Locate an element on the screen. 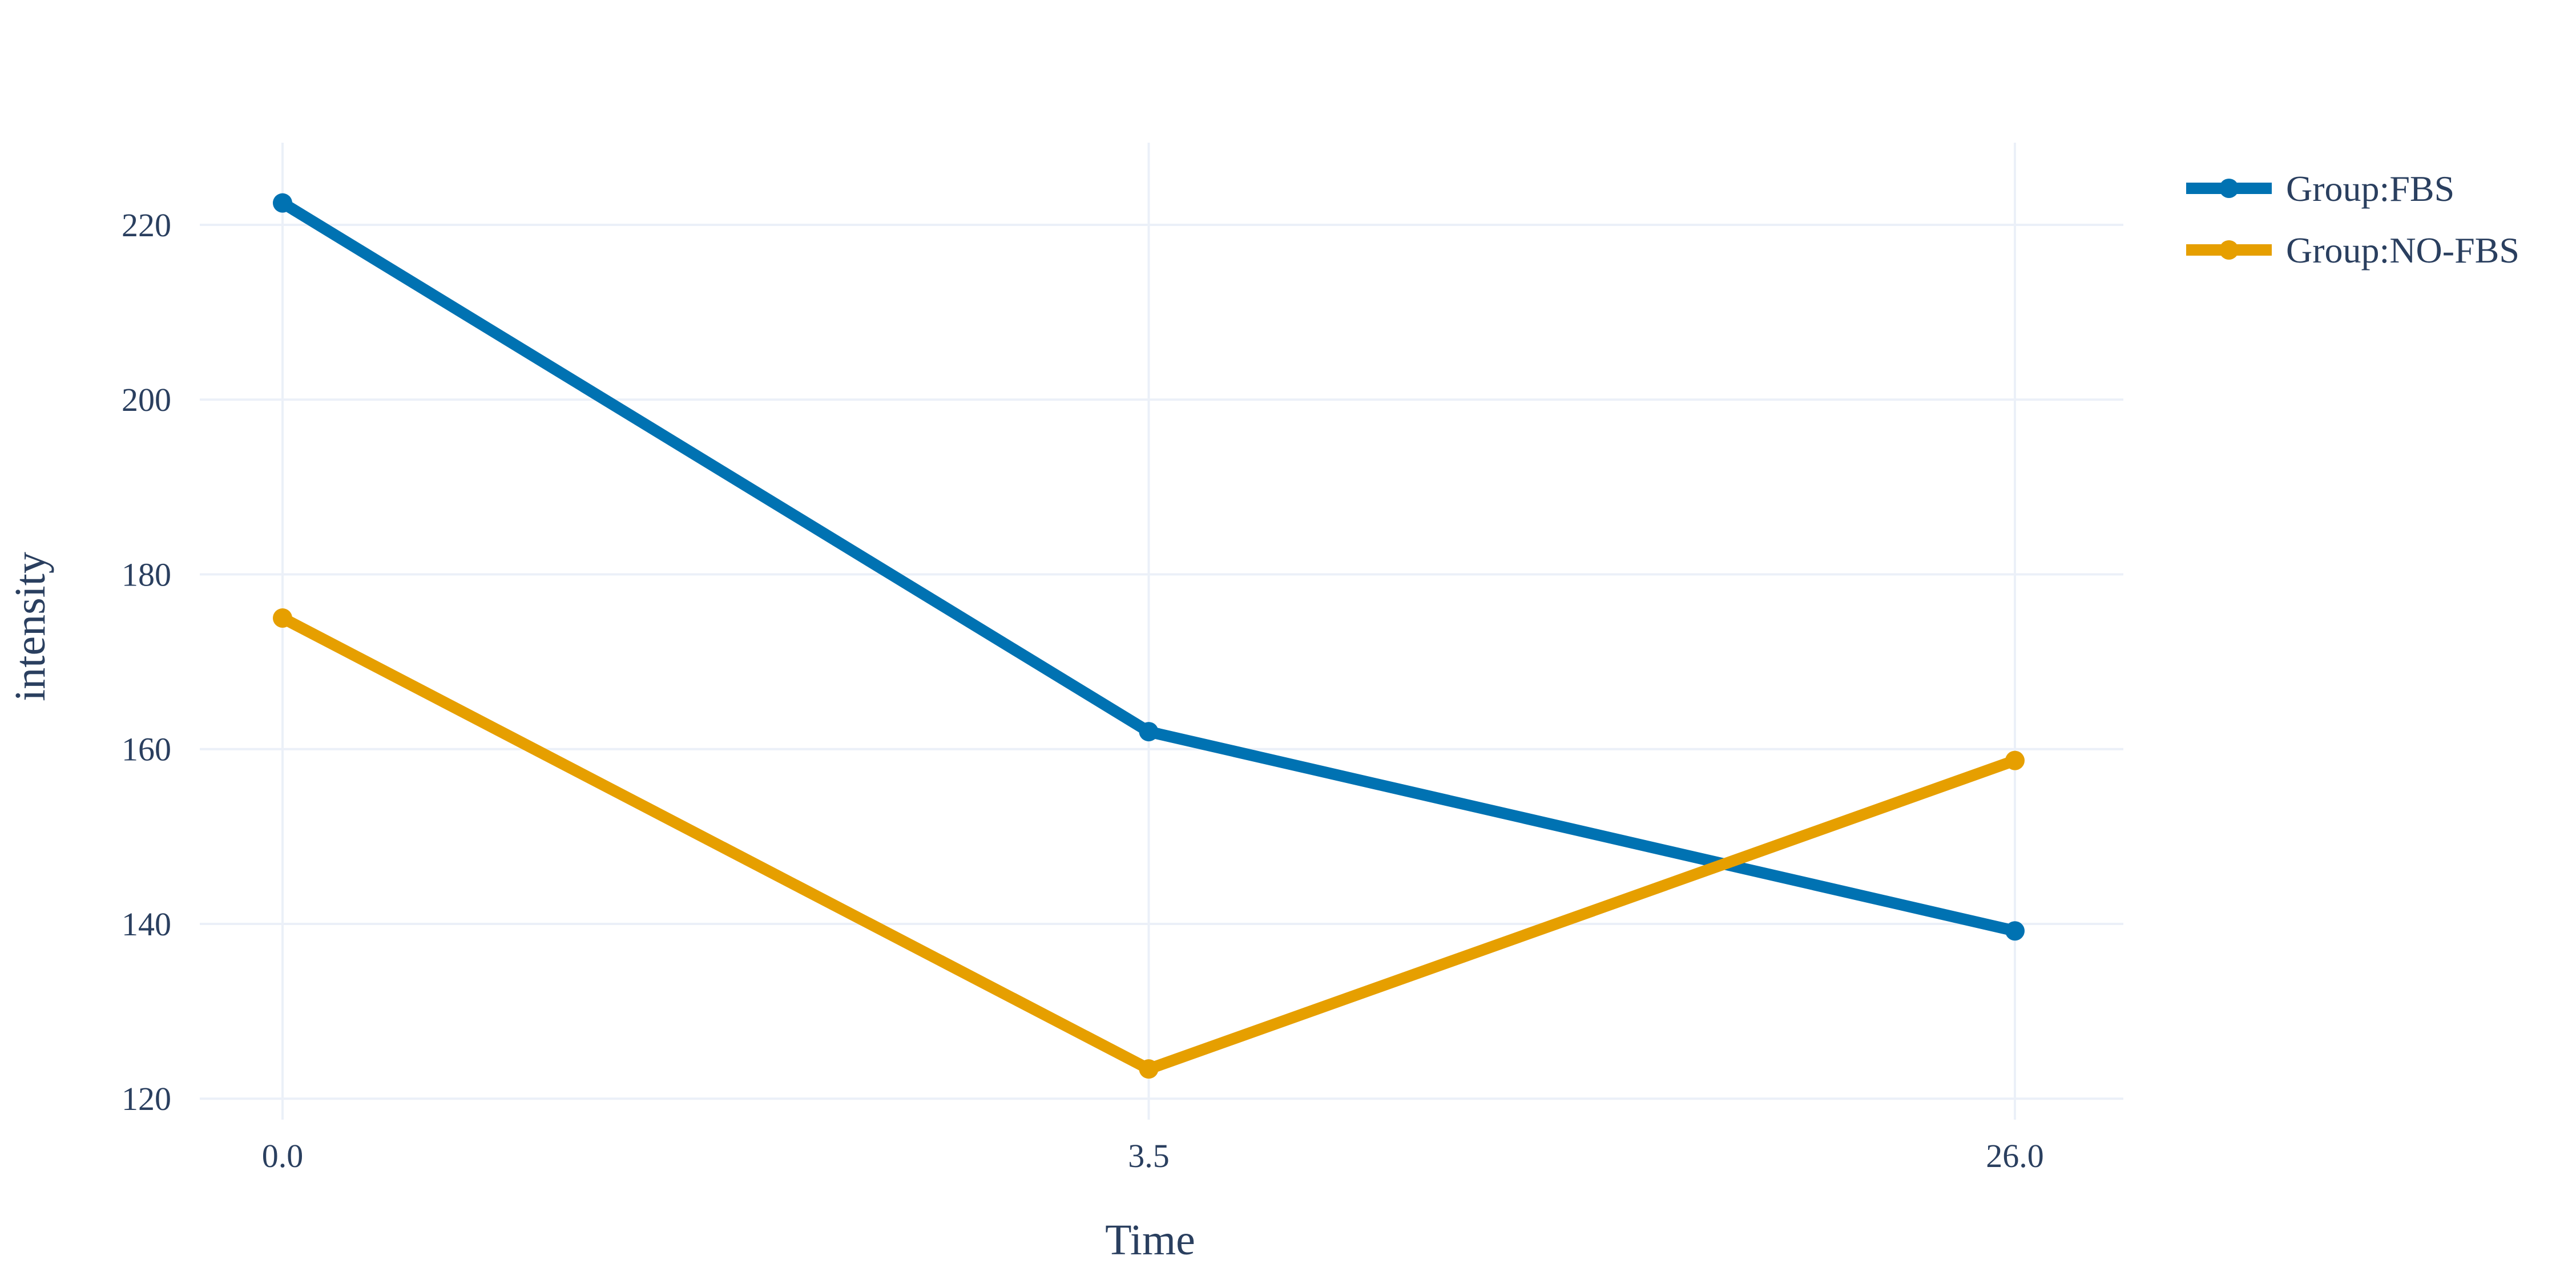 This screenshot has width=2576, height=1284. x-axis-title: Time is located at coordinates (1150, 1240).